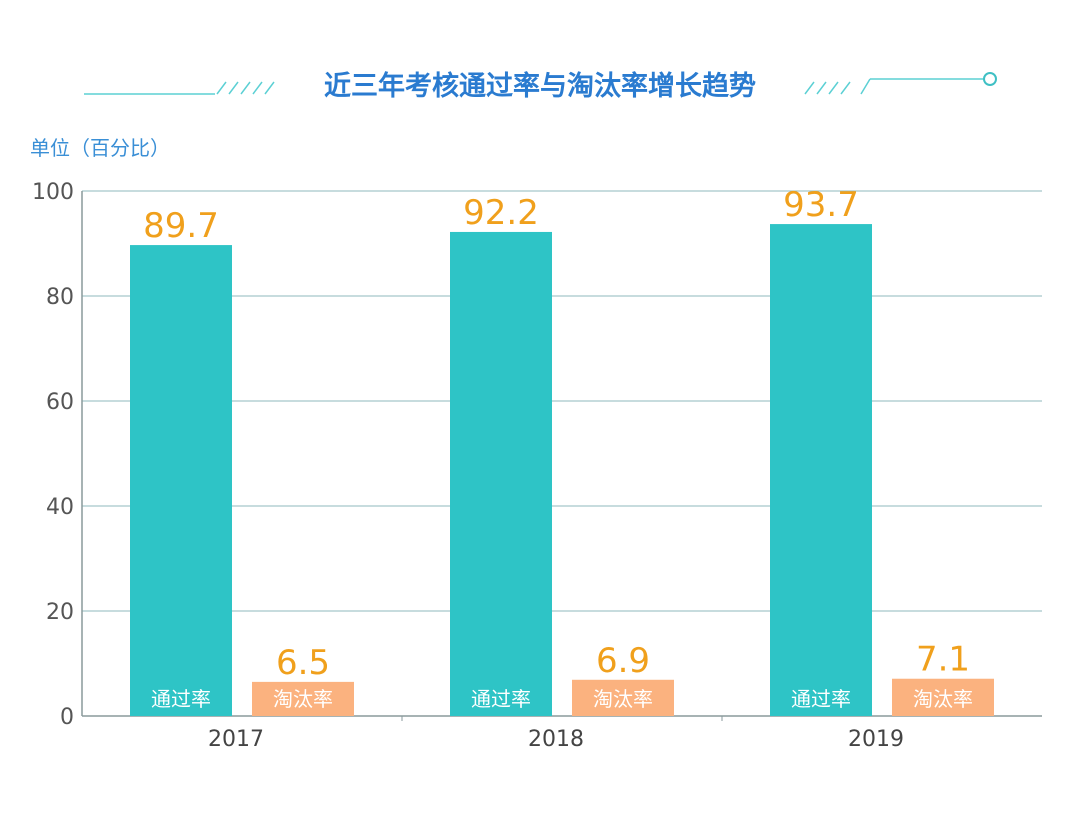 This screenshot has width=1080, height=826. Describe the element at coordinates (100, 148) in the screenshot. I see `y-axis-label: 单位（百分比）` at that location.